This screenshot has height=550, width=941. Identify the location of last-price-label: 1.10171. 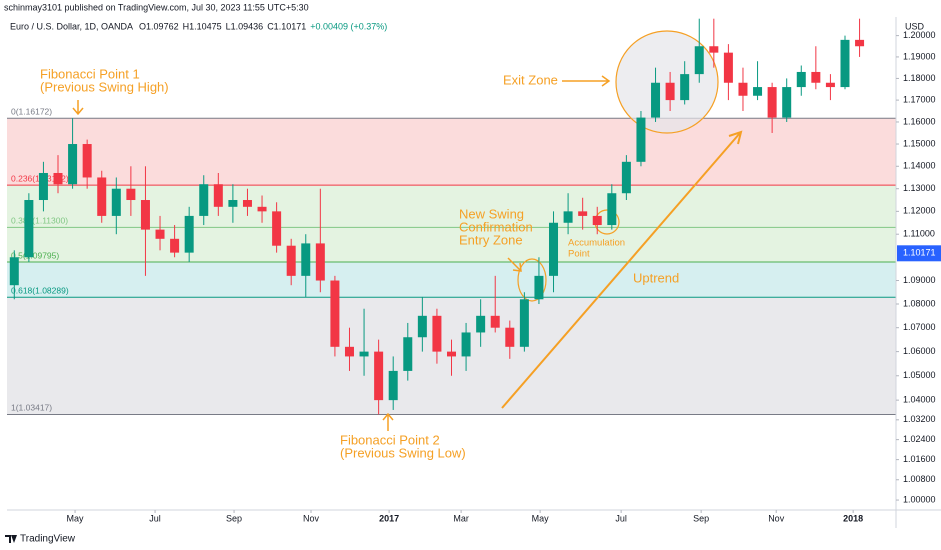
(919, 253).